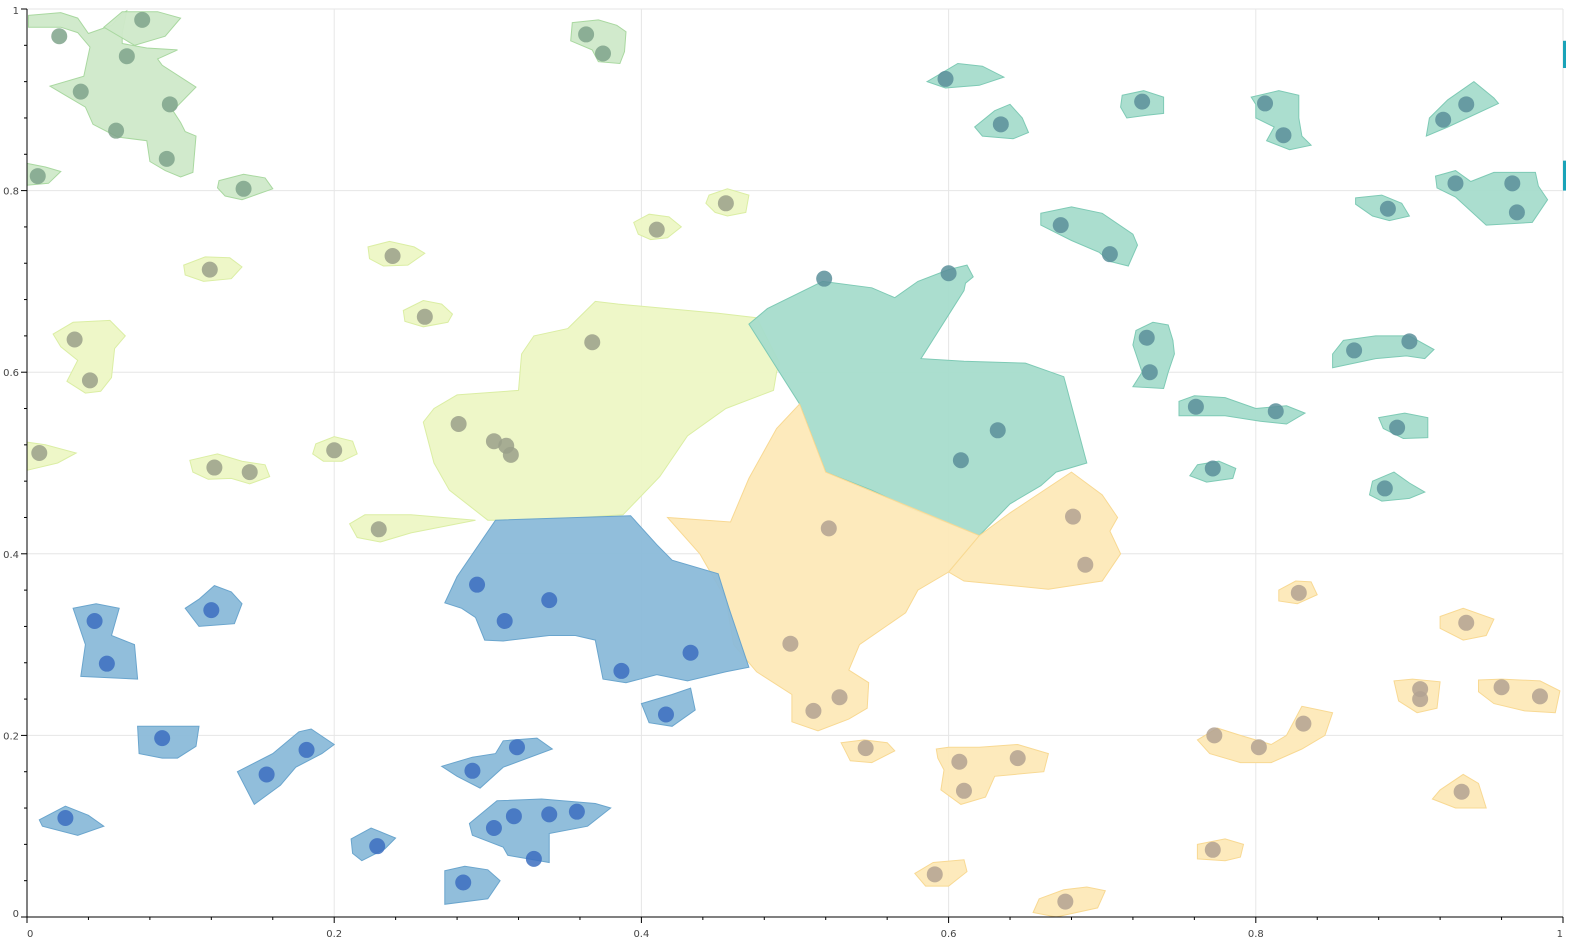 This screenshot has height=944, width=1572. Describe the element at coordinates (11, 373) in the screenshot. I see `y-tick-label: 0.6` at that location.